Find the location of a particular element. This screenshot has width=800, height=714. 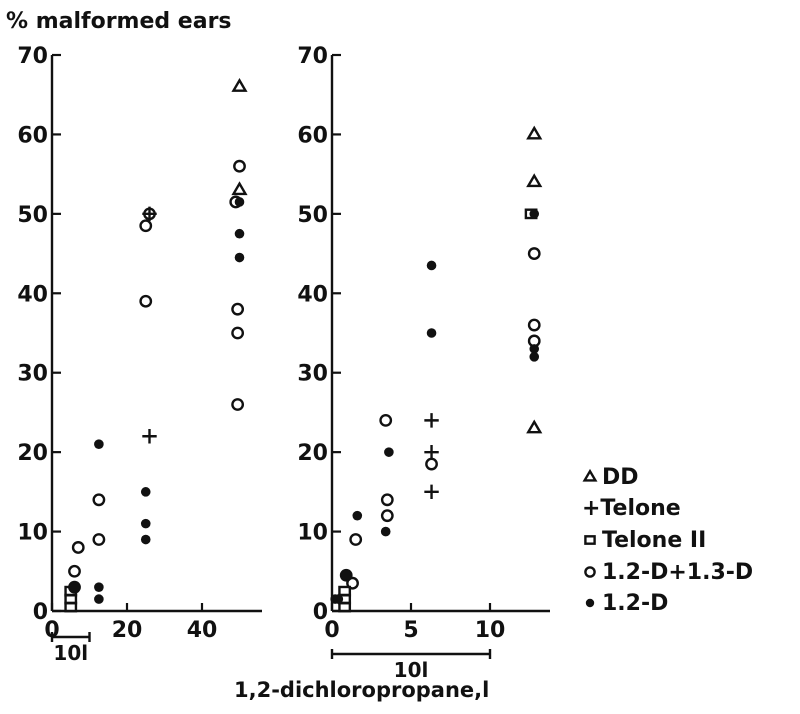

legend: DD +Telone Telone II 1.2-D+1.3-D 1.2-D is located at coordinates (667, 540).